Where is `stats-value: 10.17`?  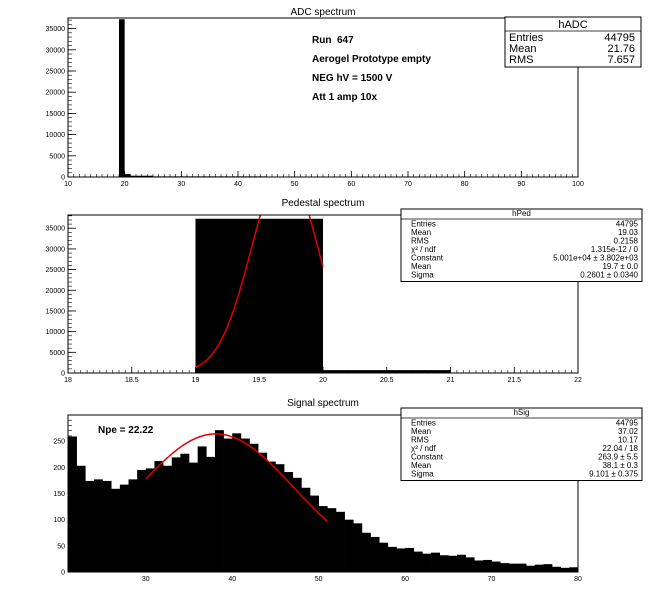
stats-value: 10.17 is located at coordinates (628, 440).